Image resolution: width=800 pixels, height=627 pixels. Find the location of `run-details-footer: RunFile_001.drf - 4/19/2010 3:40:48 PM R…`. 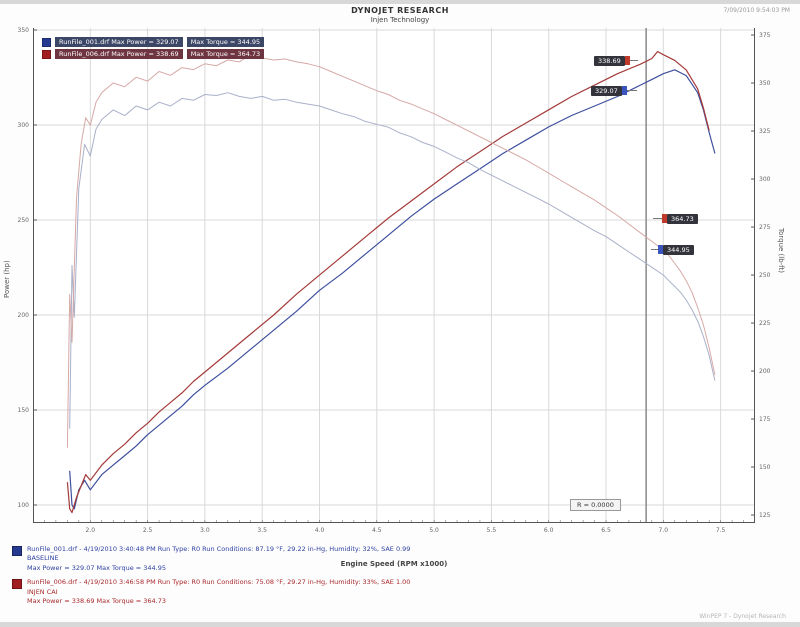

run-details-footer: RunFile_001.drf - 4/19/2010 3:40:48 PM R… is located at coordinates (400, 578).